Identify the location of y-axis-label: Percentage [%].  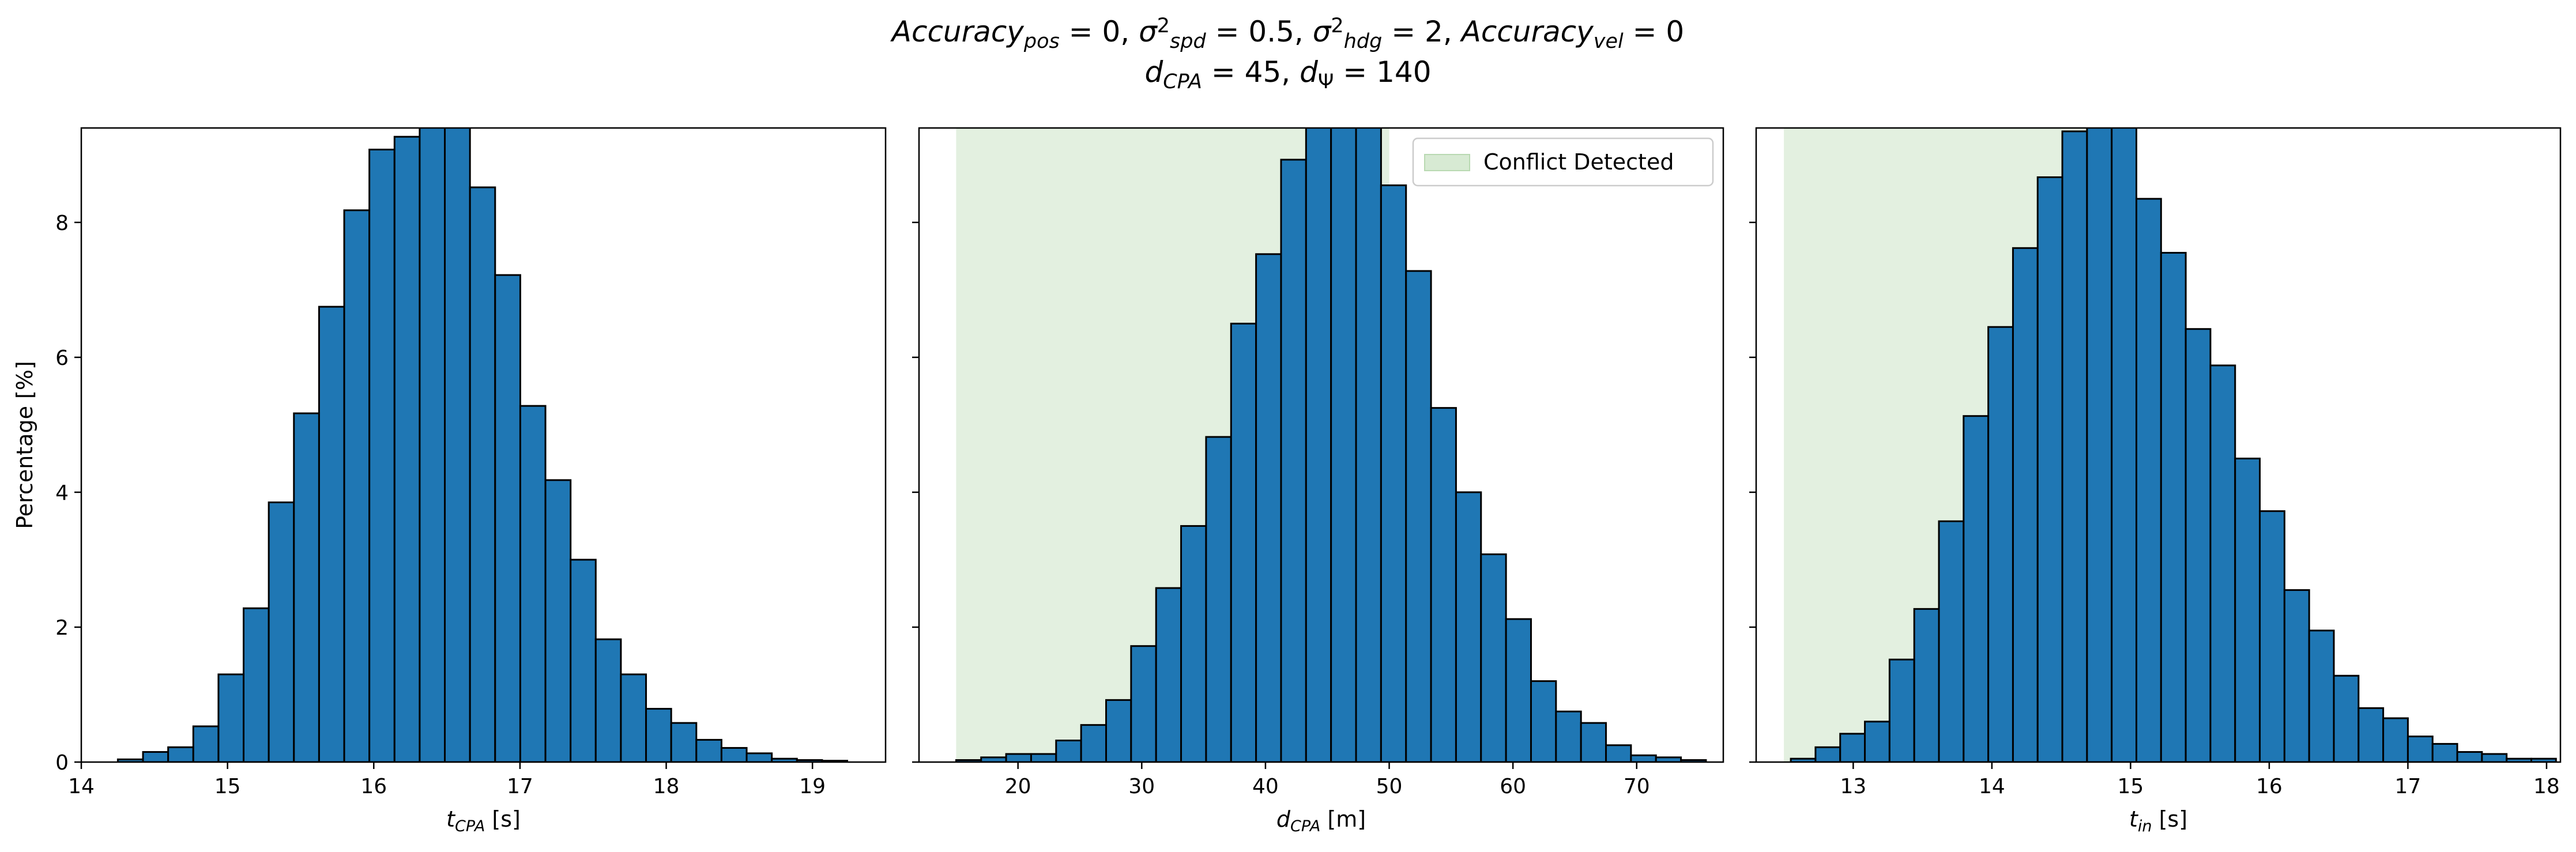
(24, 445).